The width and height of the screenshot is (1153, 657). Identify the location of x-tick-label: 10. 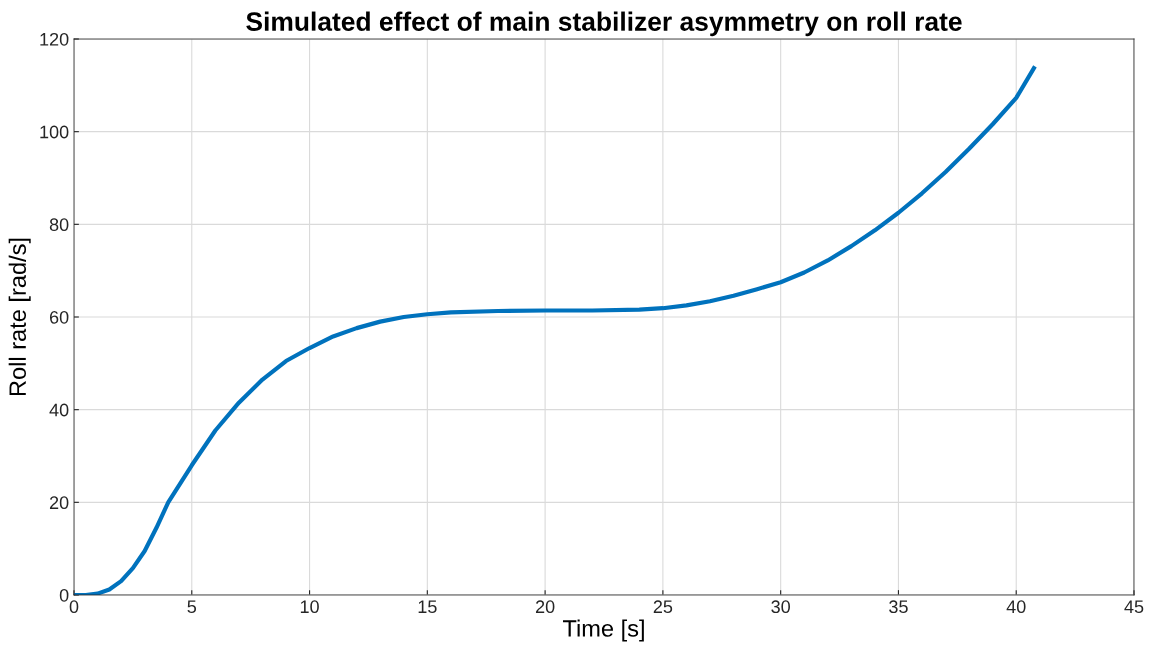
(309, 607).